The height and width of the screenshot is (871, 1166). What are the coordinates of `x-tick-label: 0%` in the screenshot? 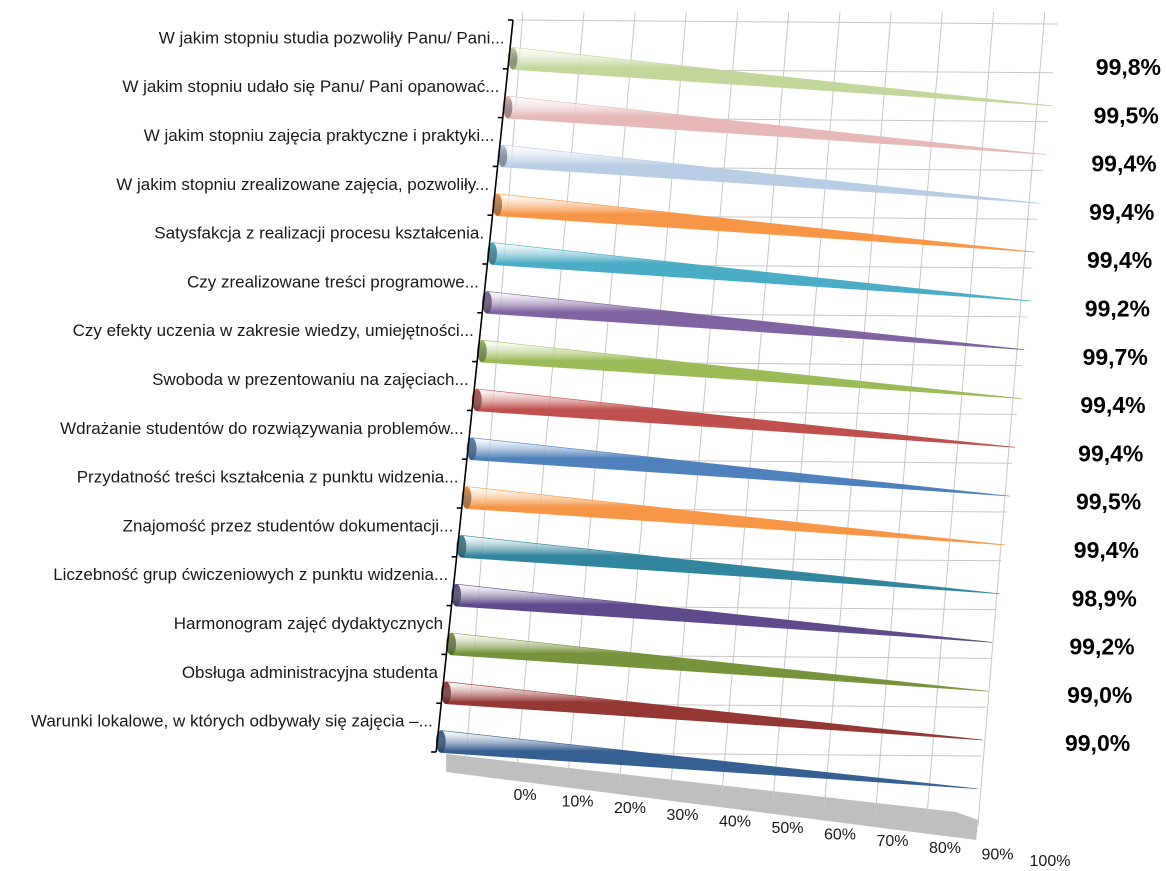 It's located at (524, 795).